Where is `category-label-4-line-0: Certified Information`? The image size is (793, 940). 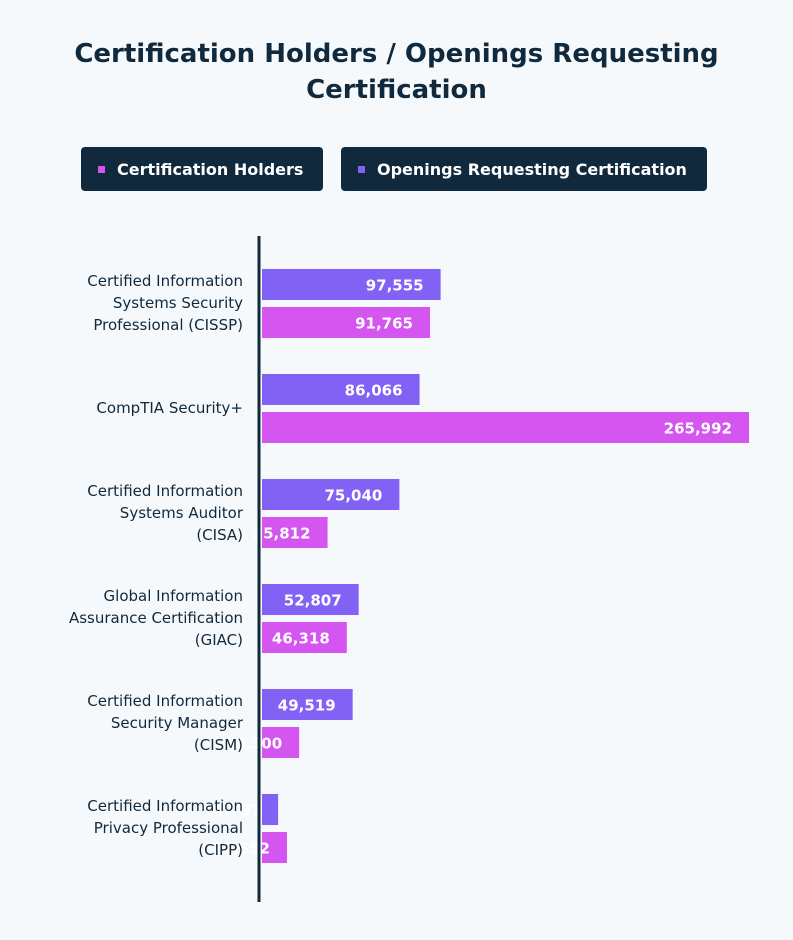 category-label-4-line-0: Certified Information is located at coordinates (165, 701).